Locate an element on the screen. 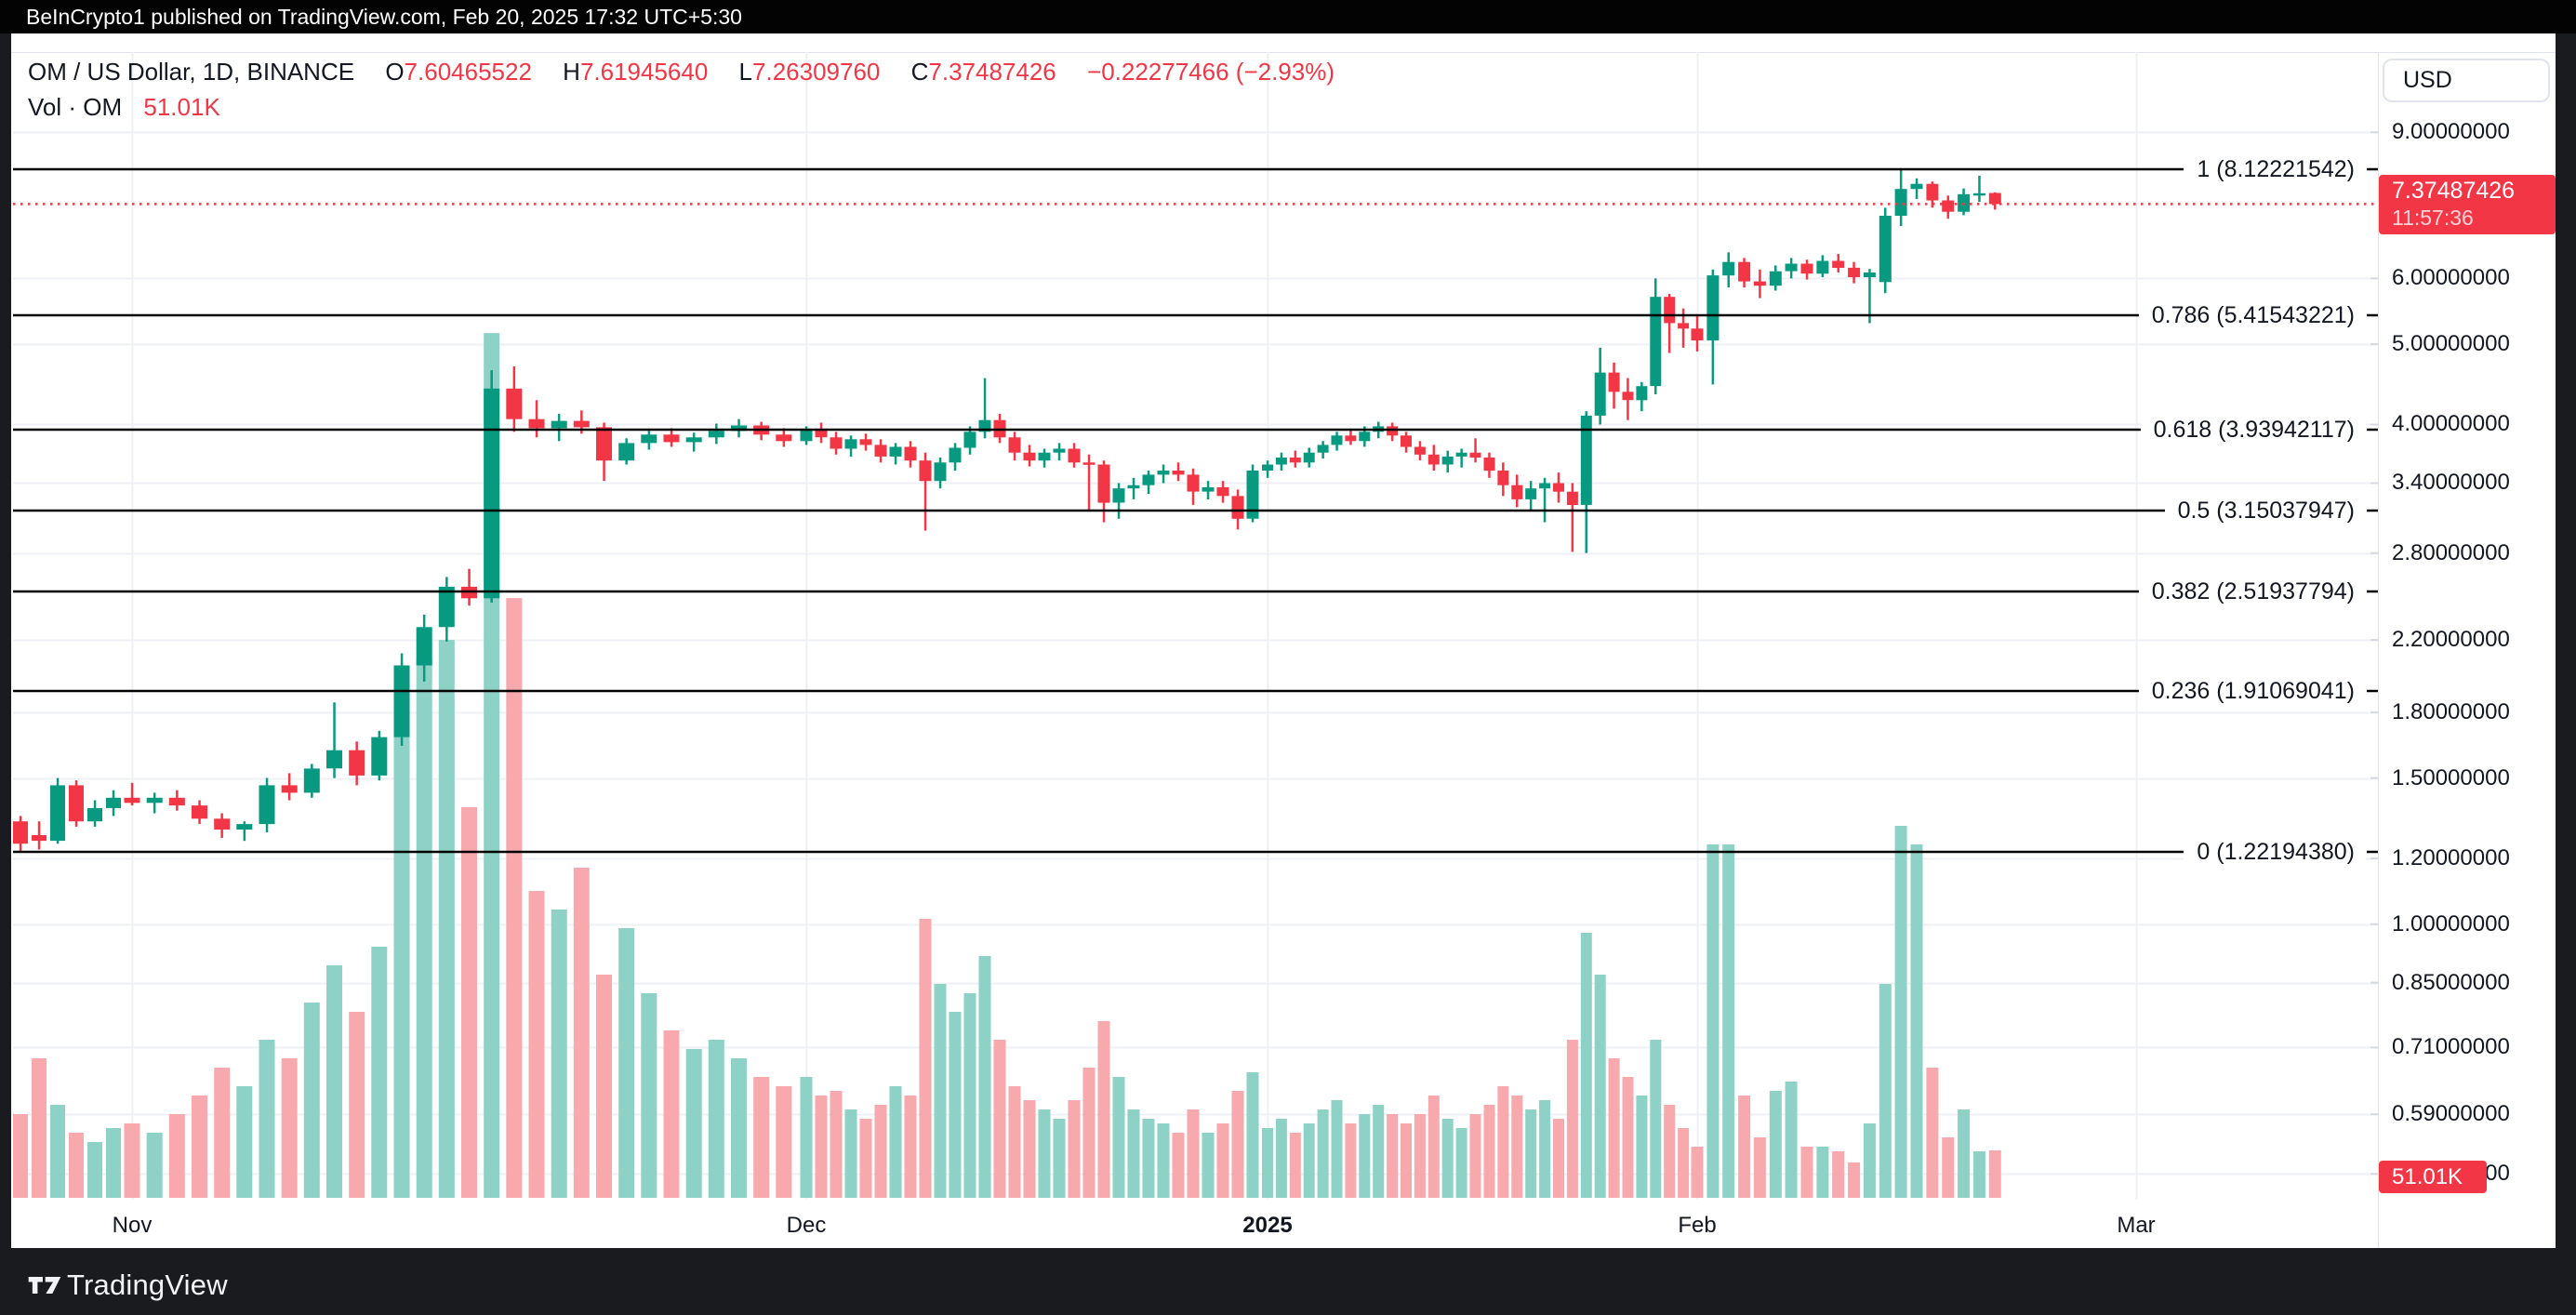 The height and width of the screenshot is (1315, 2576). fib-level-label: 0.618 (3.93942117) is located at coordinates (2253, 430).